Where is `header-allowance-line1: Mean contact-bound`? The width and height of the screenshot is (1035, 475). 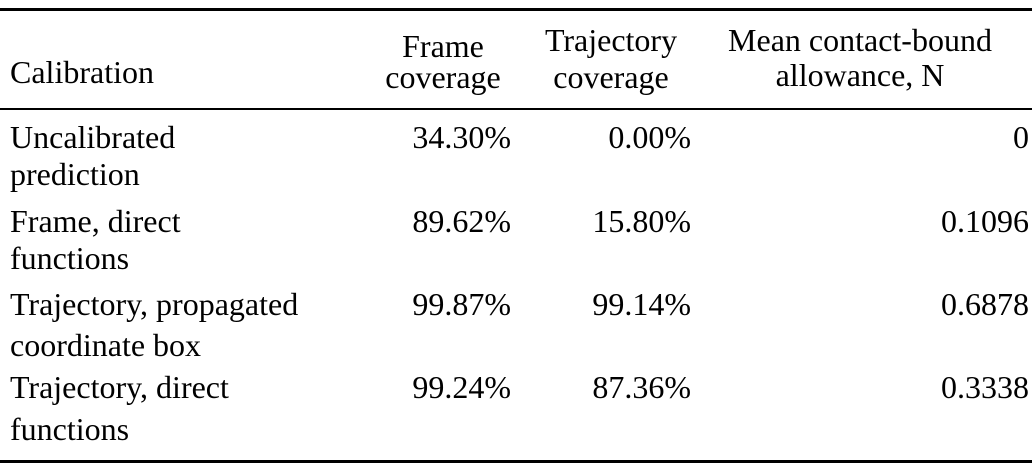
header-allowance-line1: Mean contact-bound is located at coordinates (860, 40).